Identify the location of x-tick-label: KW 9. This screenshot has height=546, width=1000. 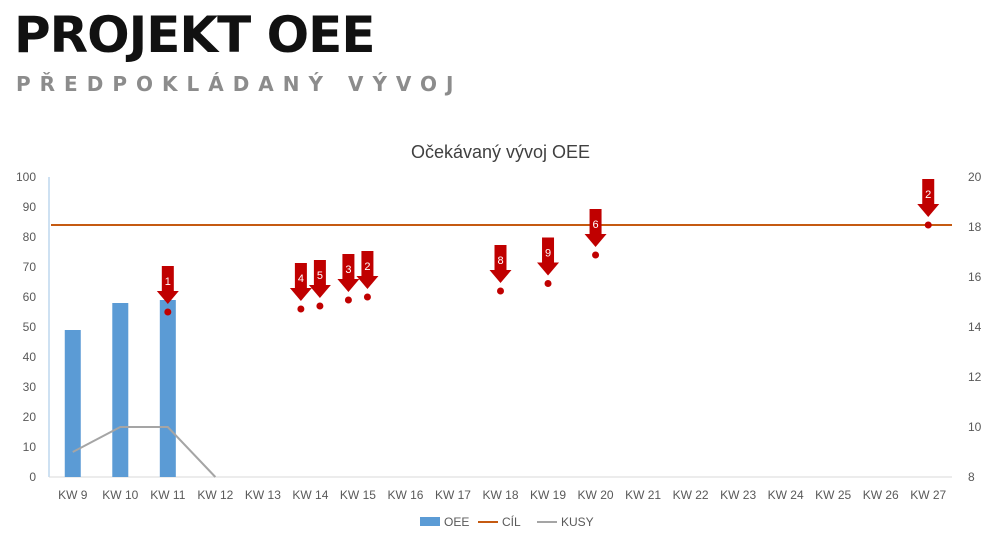
(73, 495).